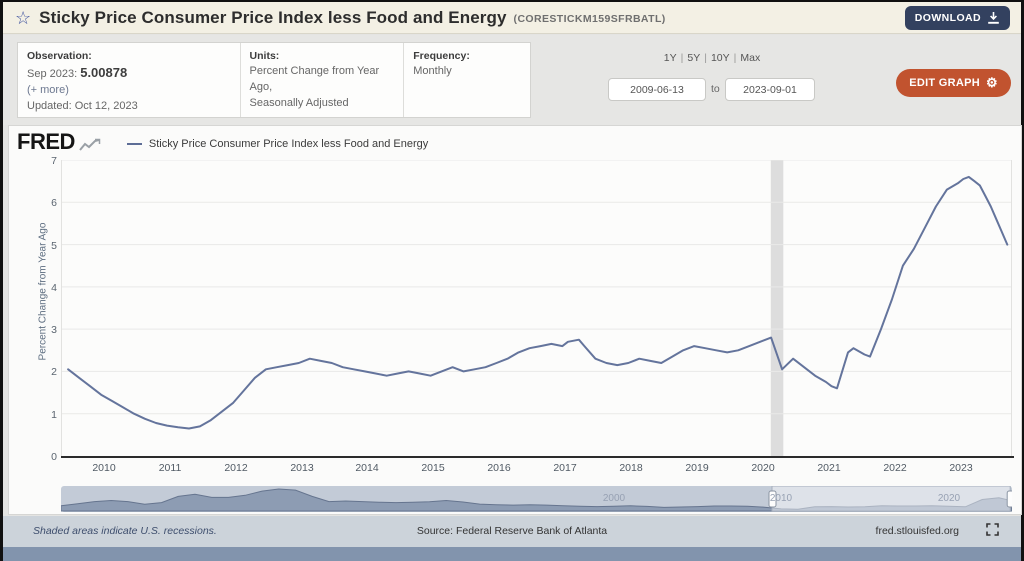  Describe the element at coordinates (314, 79) in the screenshot. I see `units-line1: Percent Change from Year Ago,` at that location.